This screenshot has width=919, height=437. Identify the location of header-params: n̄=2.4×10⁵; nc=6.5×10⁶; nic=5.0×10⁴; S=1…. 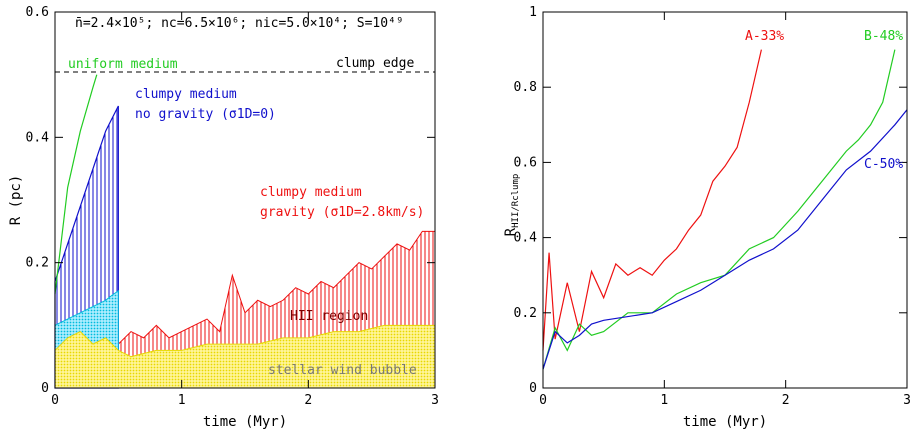
(239, 23).